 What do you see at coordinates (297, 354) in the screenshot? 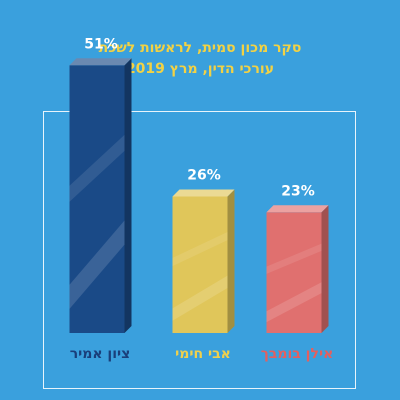
I see `category-label: אילן בומבך` at bounding box center [297, 354].